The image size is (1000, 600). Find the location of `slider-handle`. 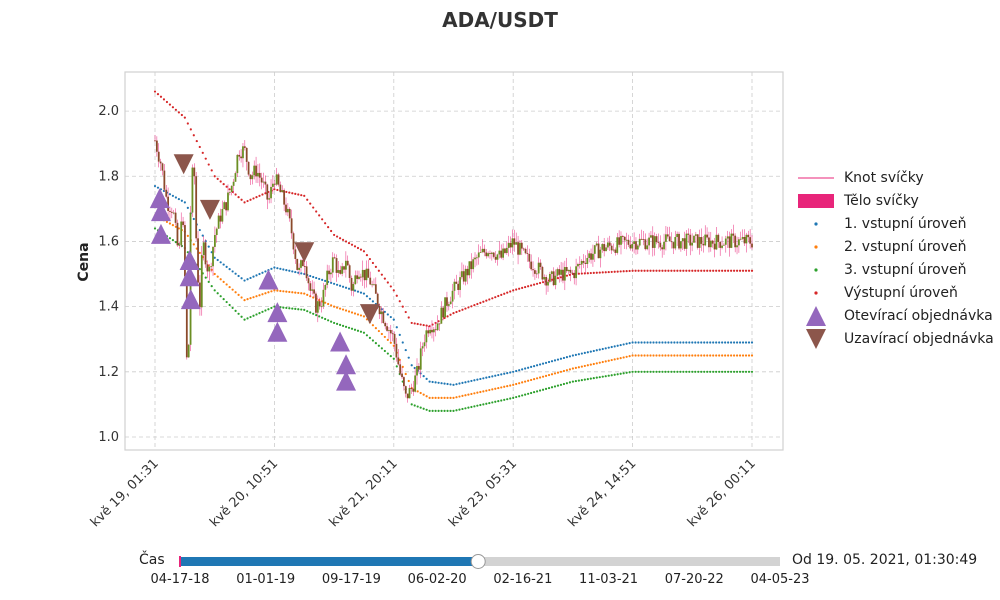

slider-handle is located at coordinates (478, 561).